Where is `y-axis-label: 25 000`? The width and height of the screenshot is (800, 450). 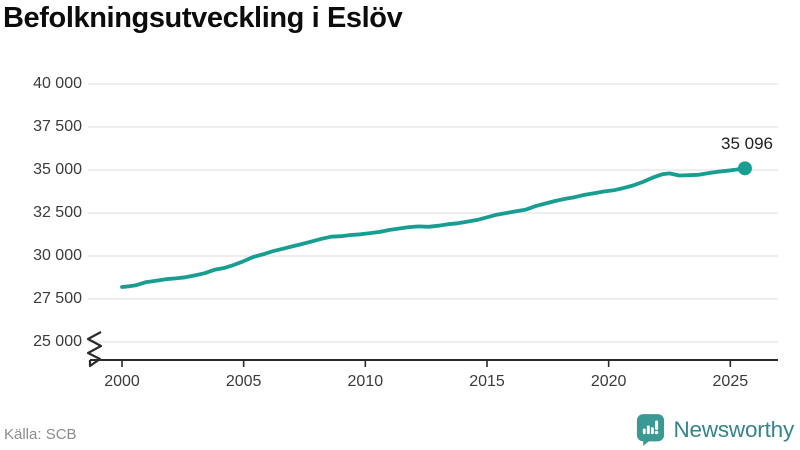
y-axis-label: 25 000 is located at coordinates (57, 341).